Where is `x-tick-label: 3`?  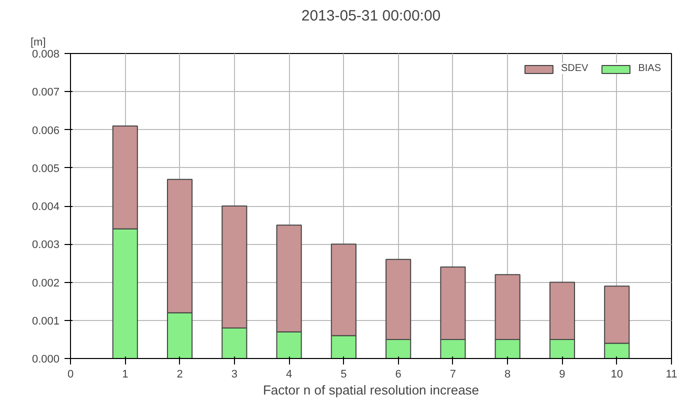
x-tick-label: 3 is located at coordinates (234, 374).